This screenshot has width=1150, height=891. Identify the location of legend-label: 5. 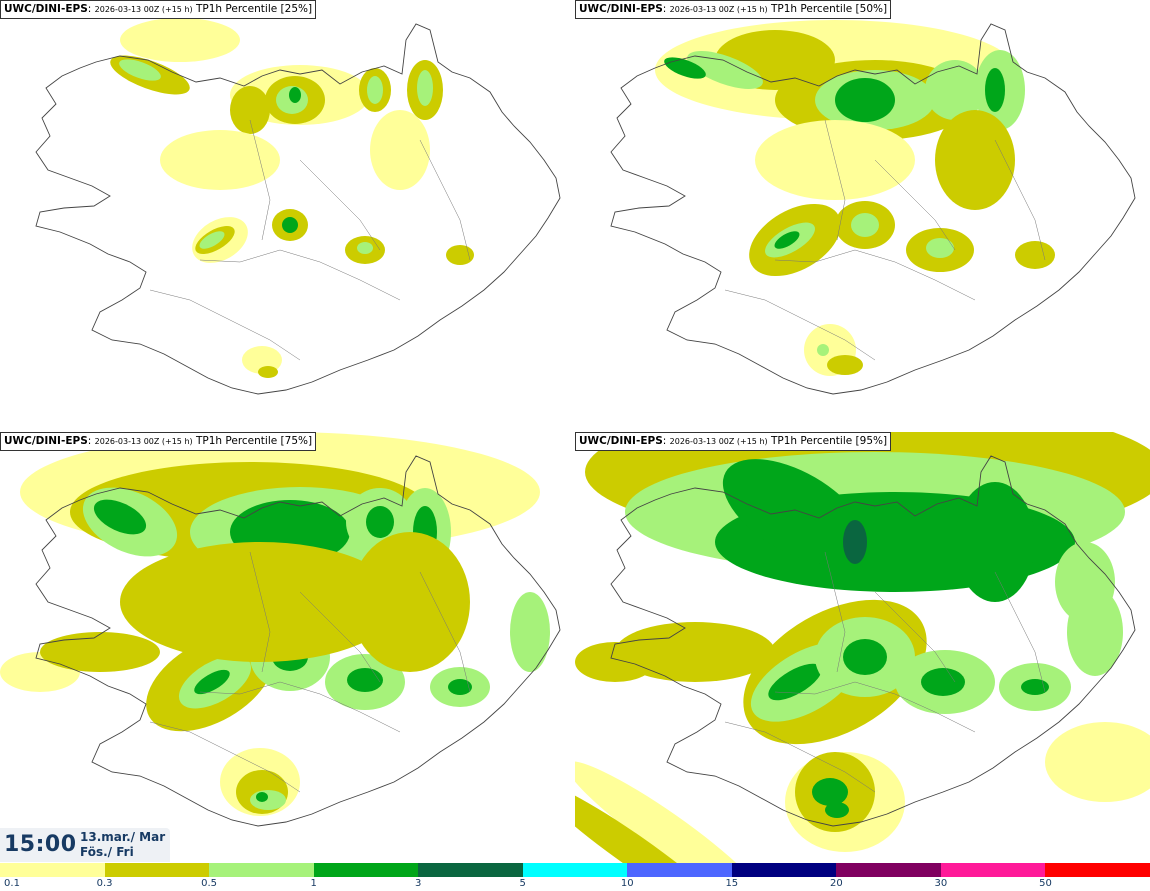
(522, 883).